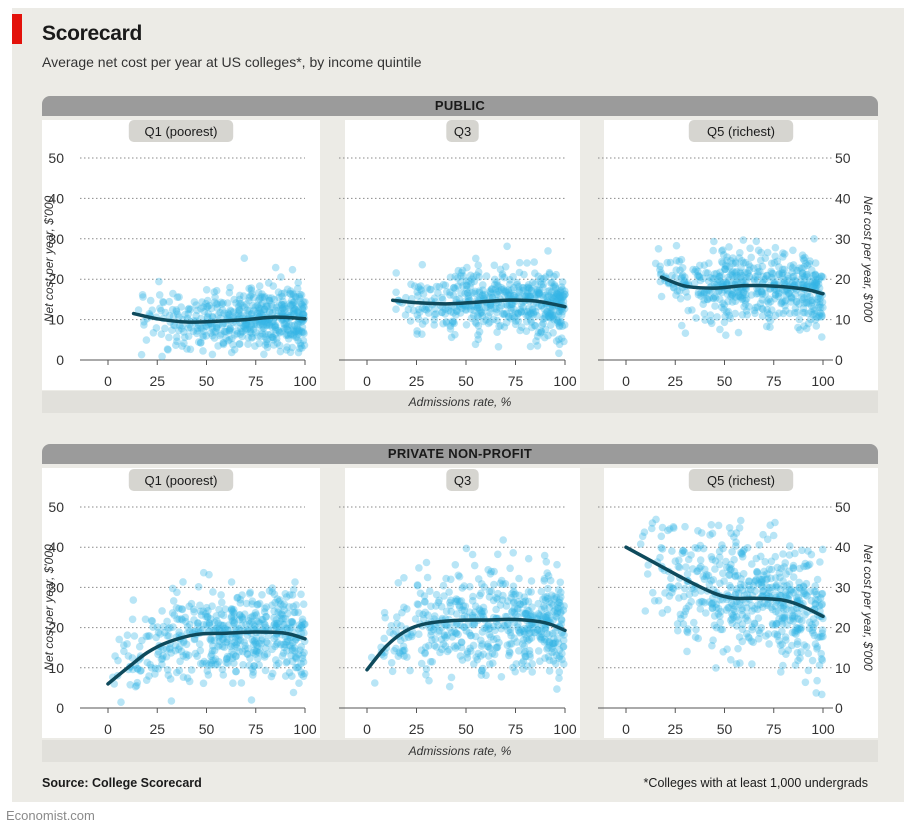 Image resolution: width=916 pixels, height=834 pixels. Describe the element at coordinates (843, 158) in the screenshot. I see `y-tick-label: 50` at that location.